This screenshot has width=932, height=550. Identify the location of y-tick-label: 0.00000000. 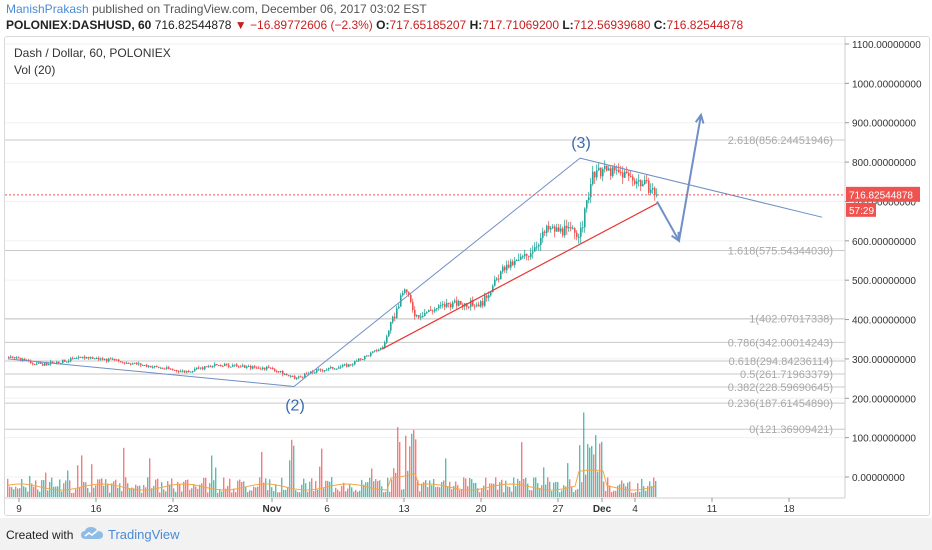
(878, 478).